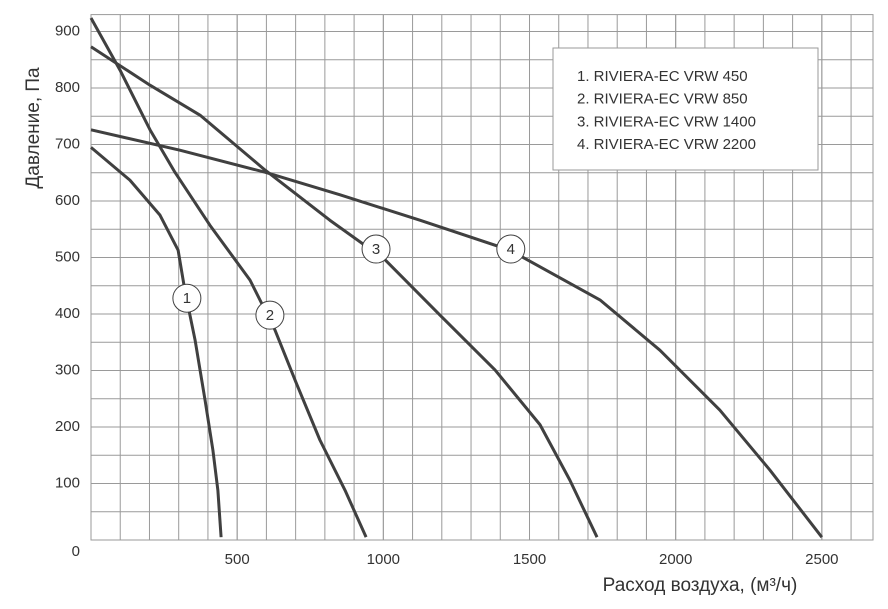  I want to click on legend-label: 2. RIVIERA-EC VRW 850, so click(662, 99).